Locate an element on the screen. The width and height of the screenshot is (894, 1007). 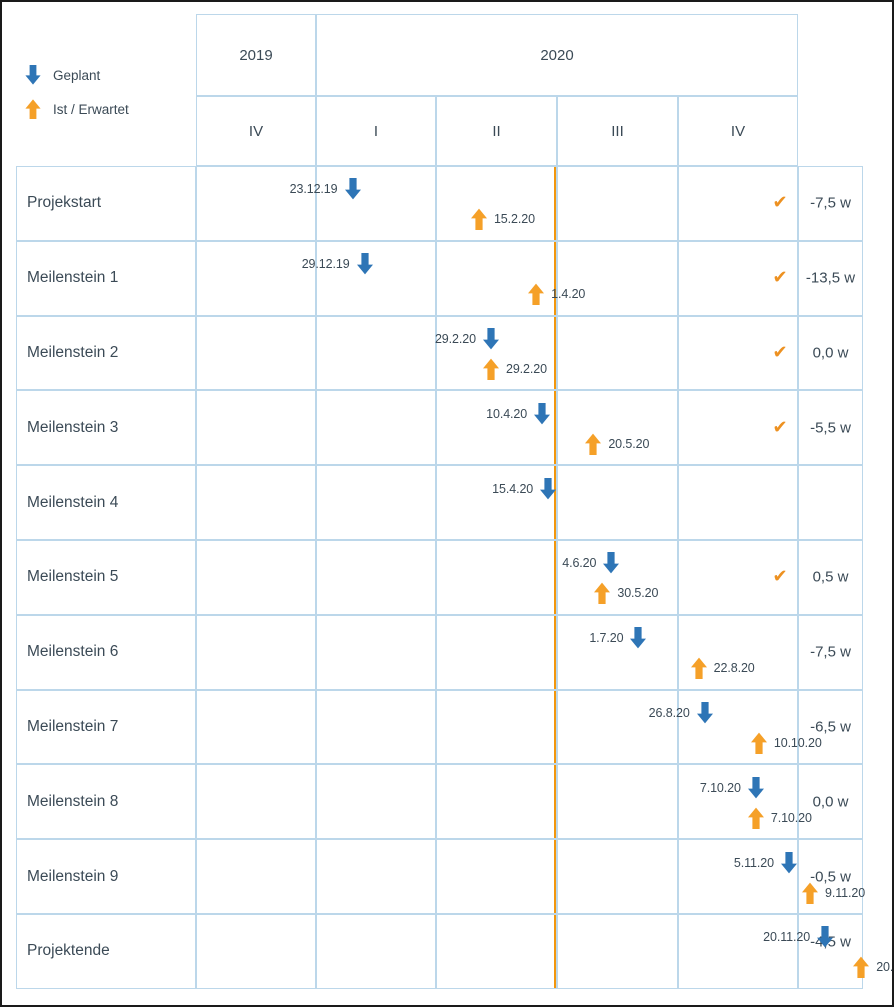
header-quarter-label: III is located at coordinates (617, 131).